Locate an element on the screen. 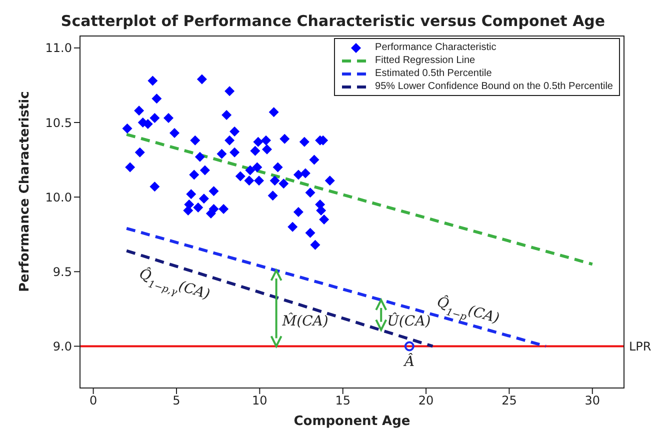 Image resolution: width=658 pixels, height=433 pixels. chart-title: Scatterplot of Performance Characteristic versus Componet Age is located at coordinates (333, 21).